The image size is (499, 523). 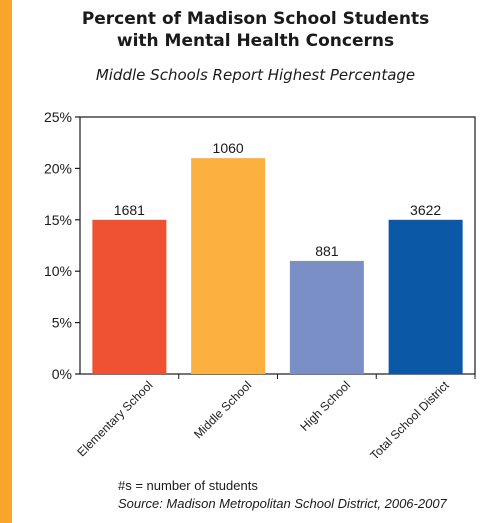 I want to click on data-label: 881, so click(x=327, y=251).